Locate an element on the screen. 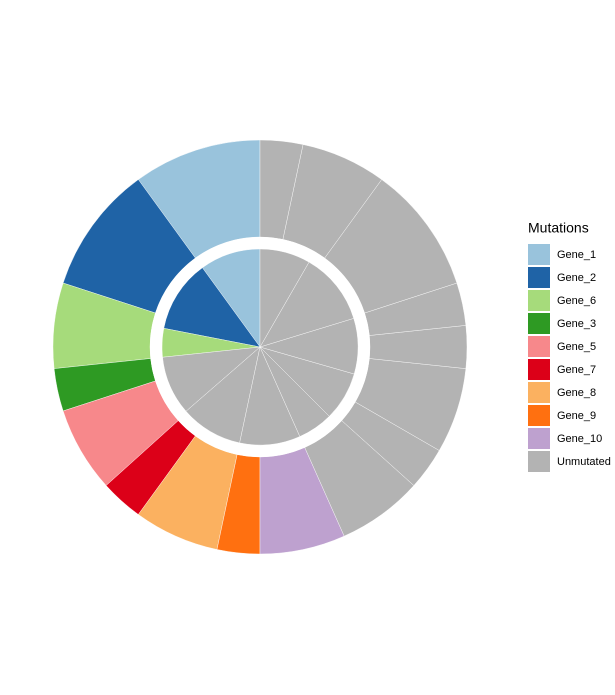 Image resolution: width=615 pixels, height=695 pixels. legend-label: Gene_6 is located at coordinates (576, 301).